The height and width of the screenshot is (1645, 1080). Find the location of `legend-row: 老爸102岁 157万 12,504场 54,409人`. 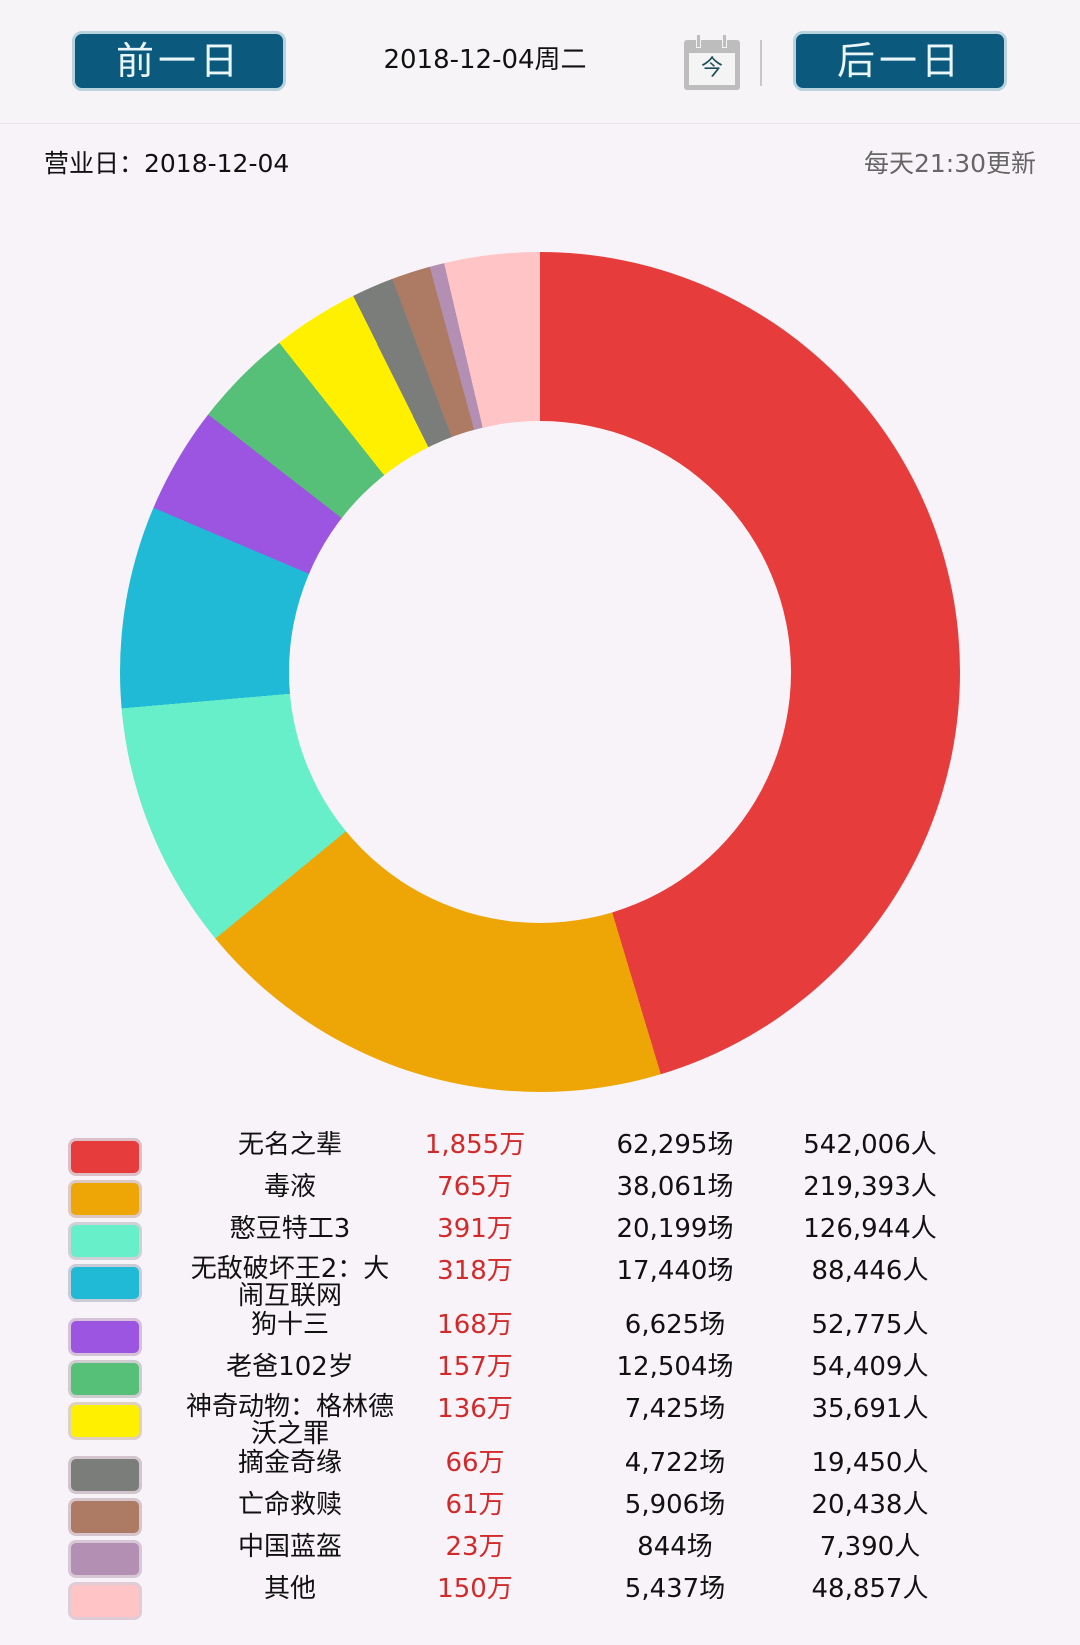

legend-row: 老爸102岁 157万 12,504场 54,409人 is located at coordinates (540, 1375).